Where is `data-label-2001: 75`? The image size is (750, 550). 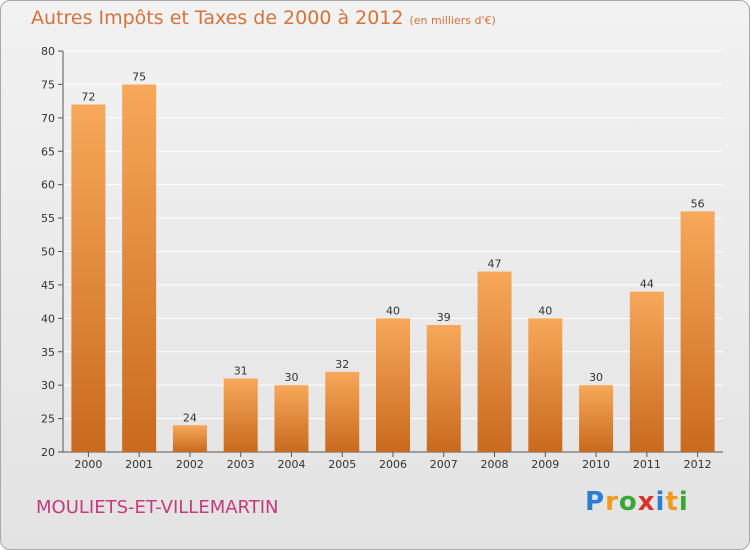
data-label-2001: 75 is located at coordinates (139, 76).